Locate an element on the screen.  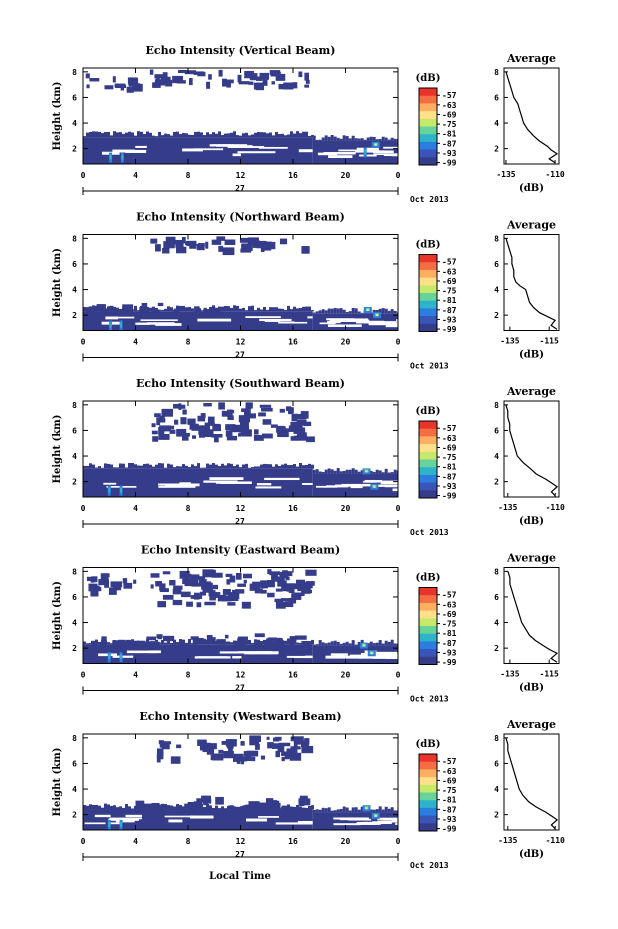
x-tick-label: 8 is located at coordinates (188, 175).